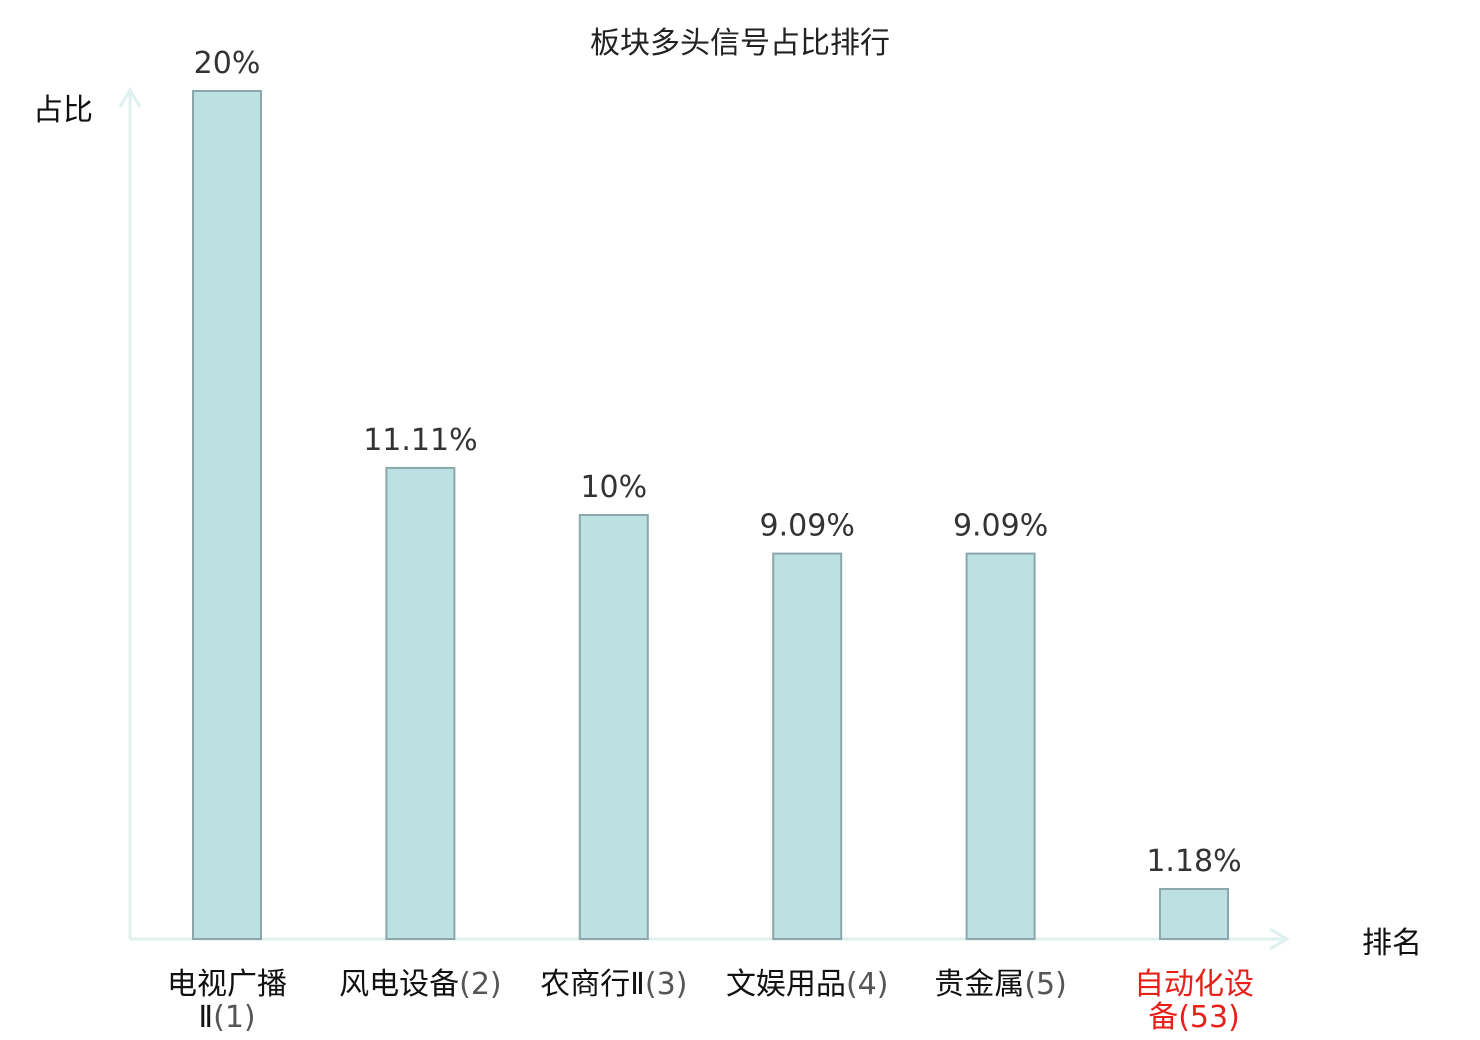  What do you see at coordinates (1194, 984) in the screenshot?
I see `category-name-line: 自动化设` at bounding box center [1194, 984].